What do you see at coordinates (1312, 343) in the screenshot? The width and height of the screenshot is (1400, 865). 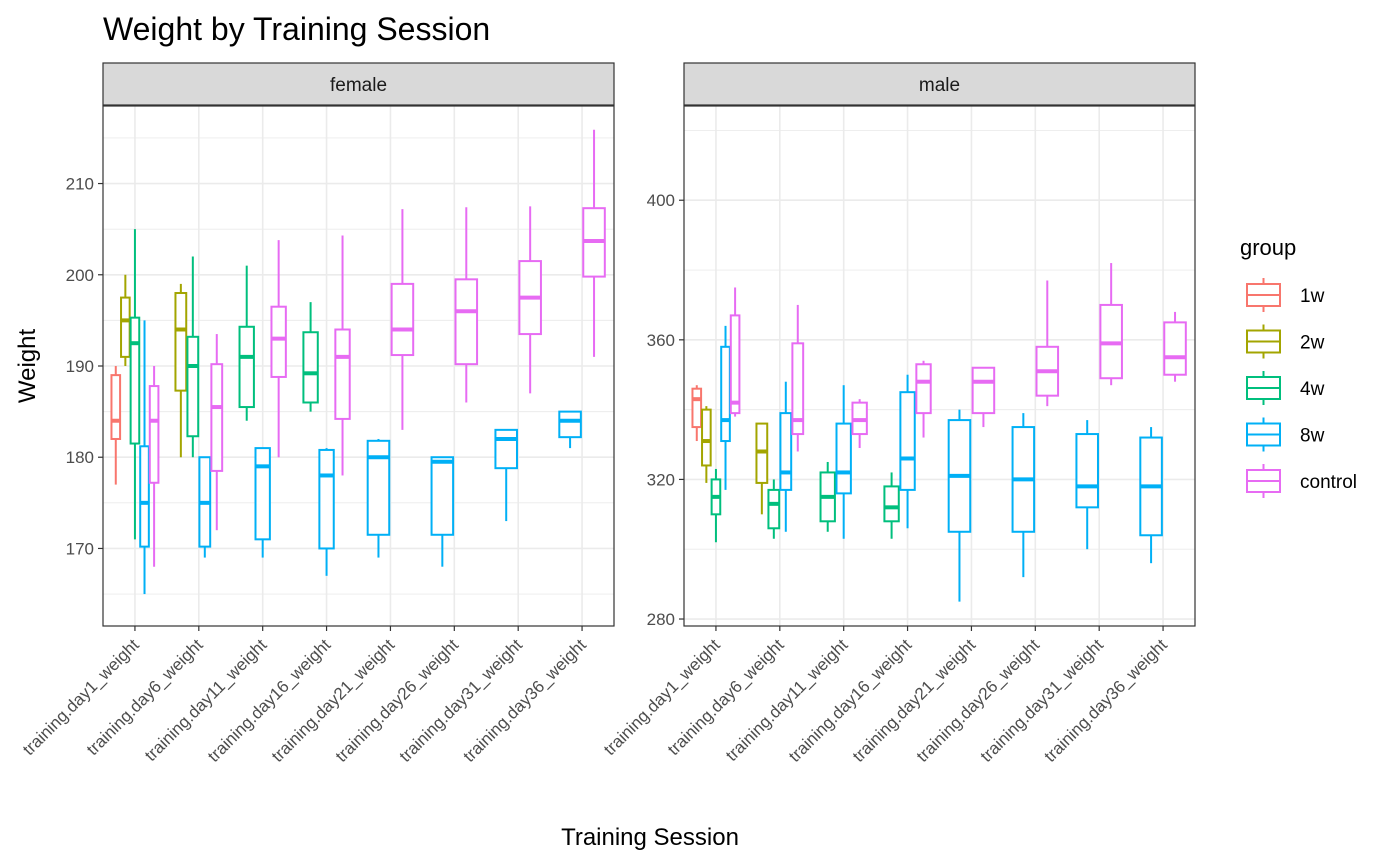 I see `legend-label: 2w` at bounding box center [1312, 343].